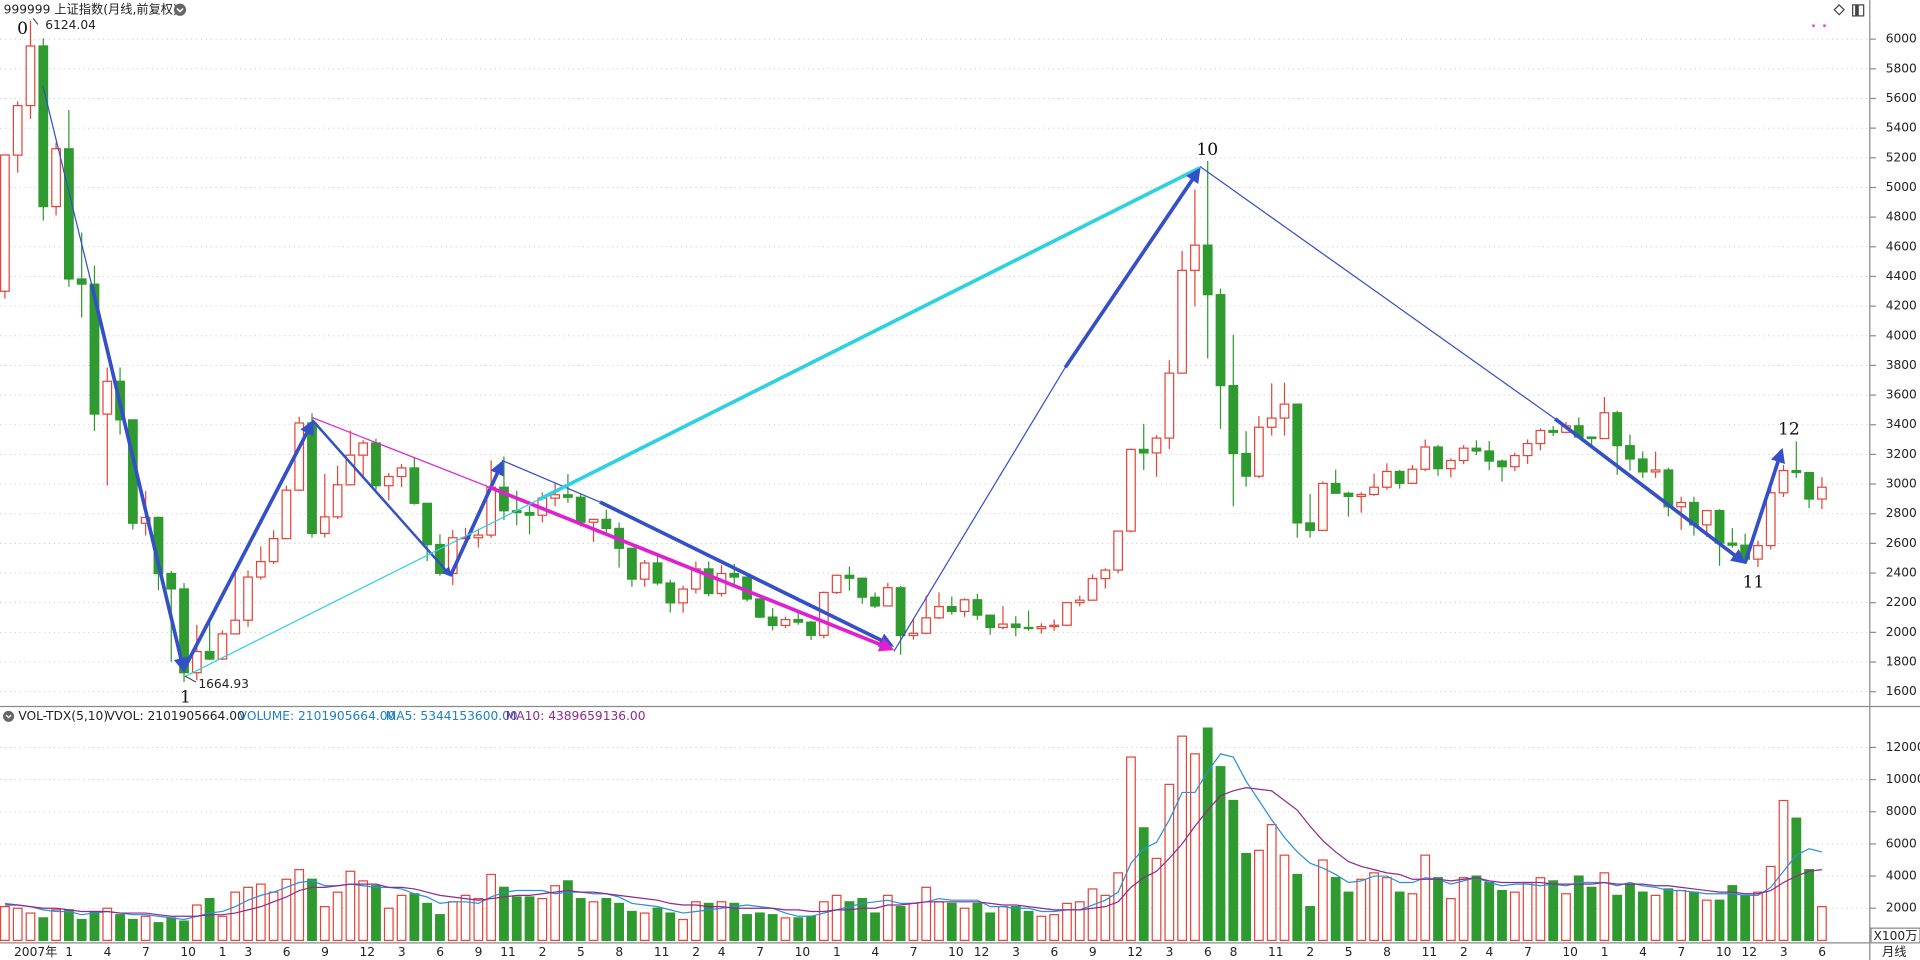  What do you see at coordinates (576, 716) in the screenshot?
I see `indicator-value: MA10: 4389659136.00` at bounding box center [576, 716].